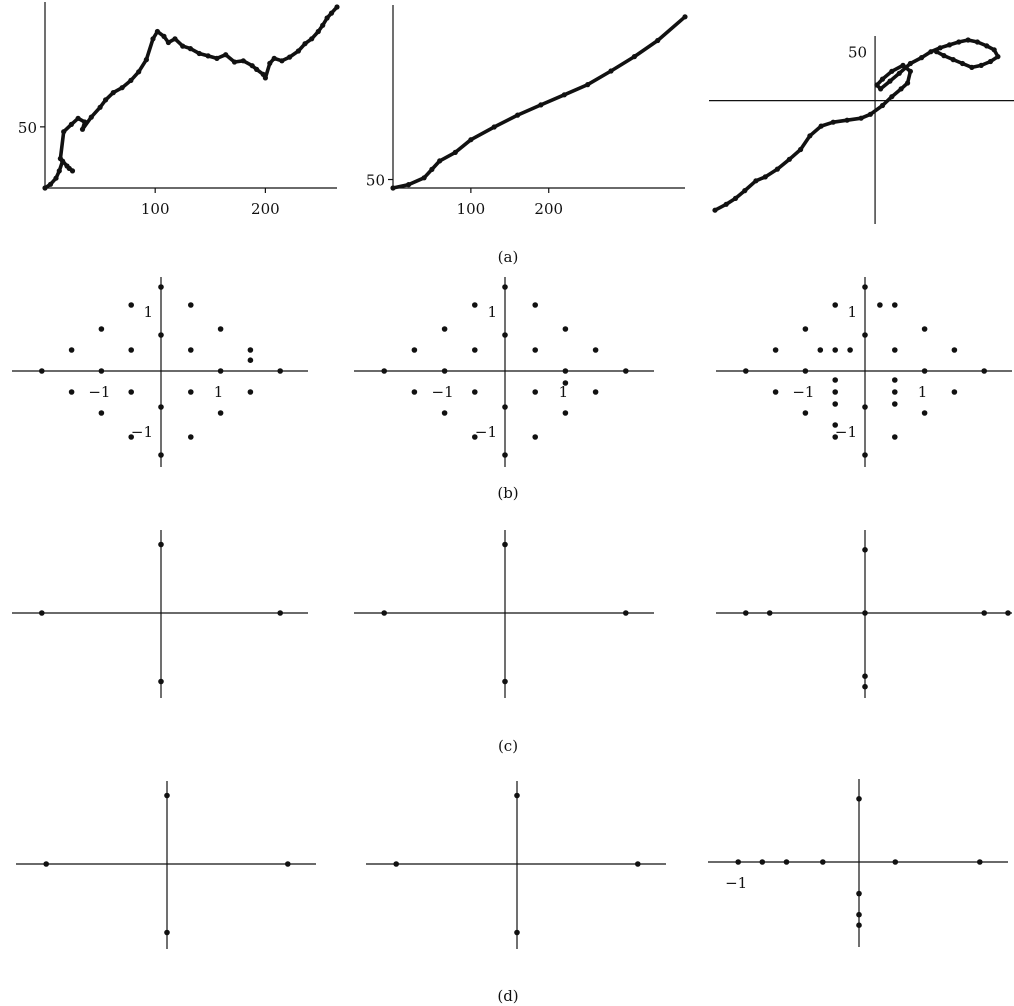 This screenshot has height=1006, width=1014. I want to click on panel-d-right: −1, so click(858, 863).